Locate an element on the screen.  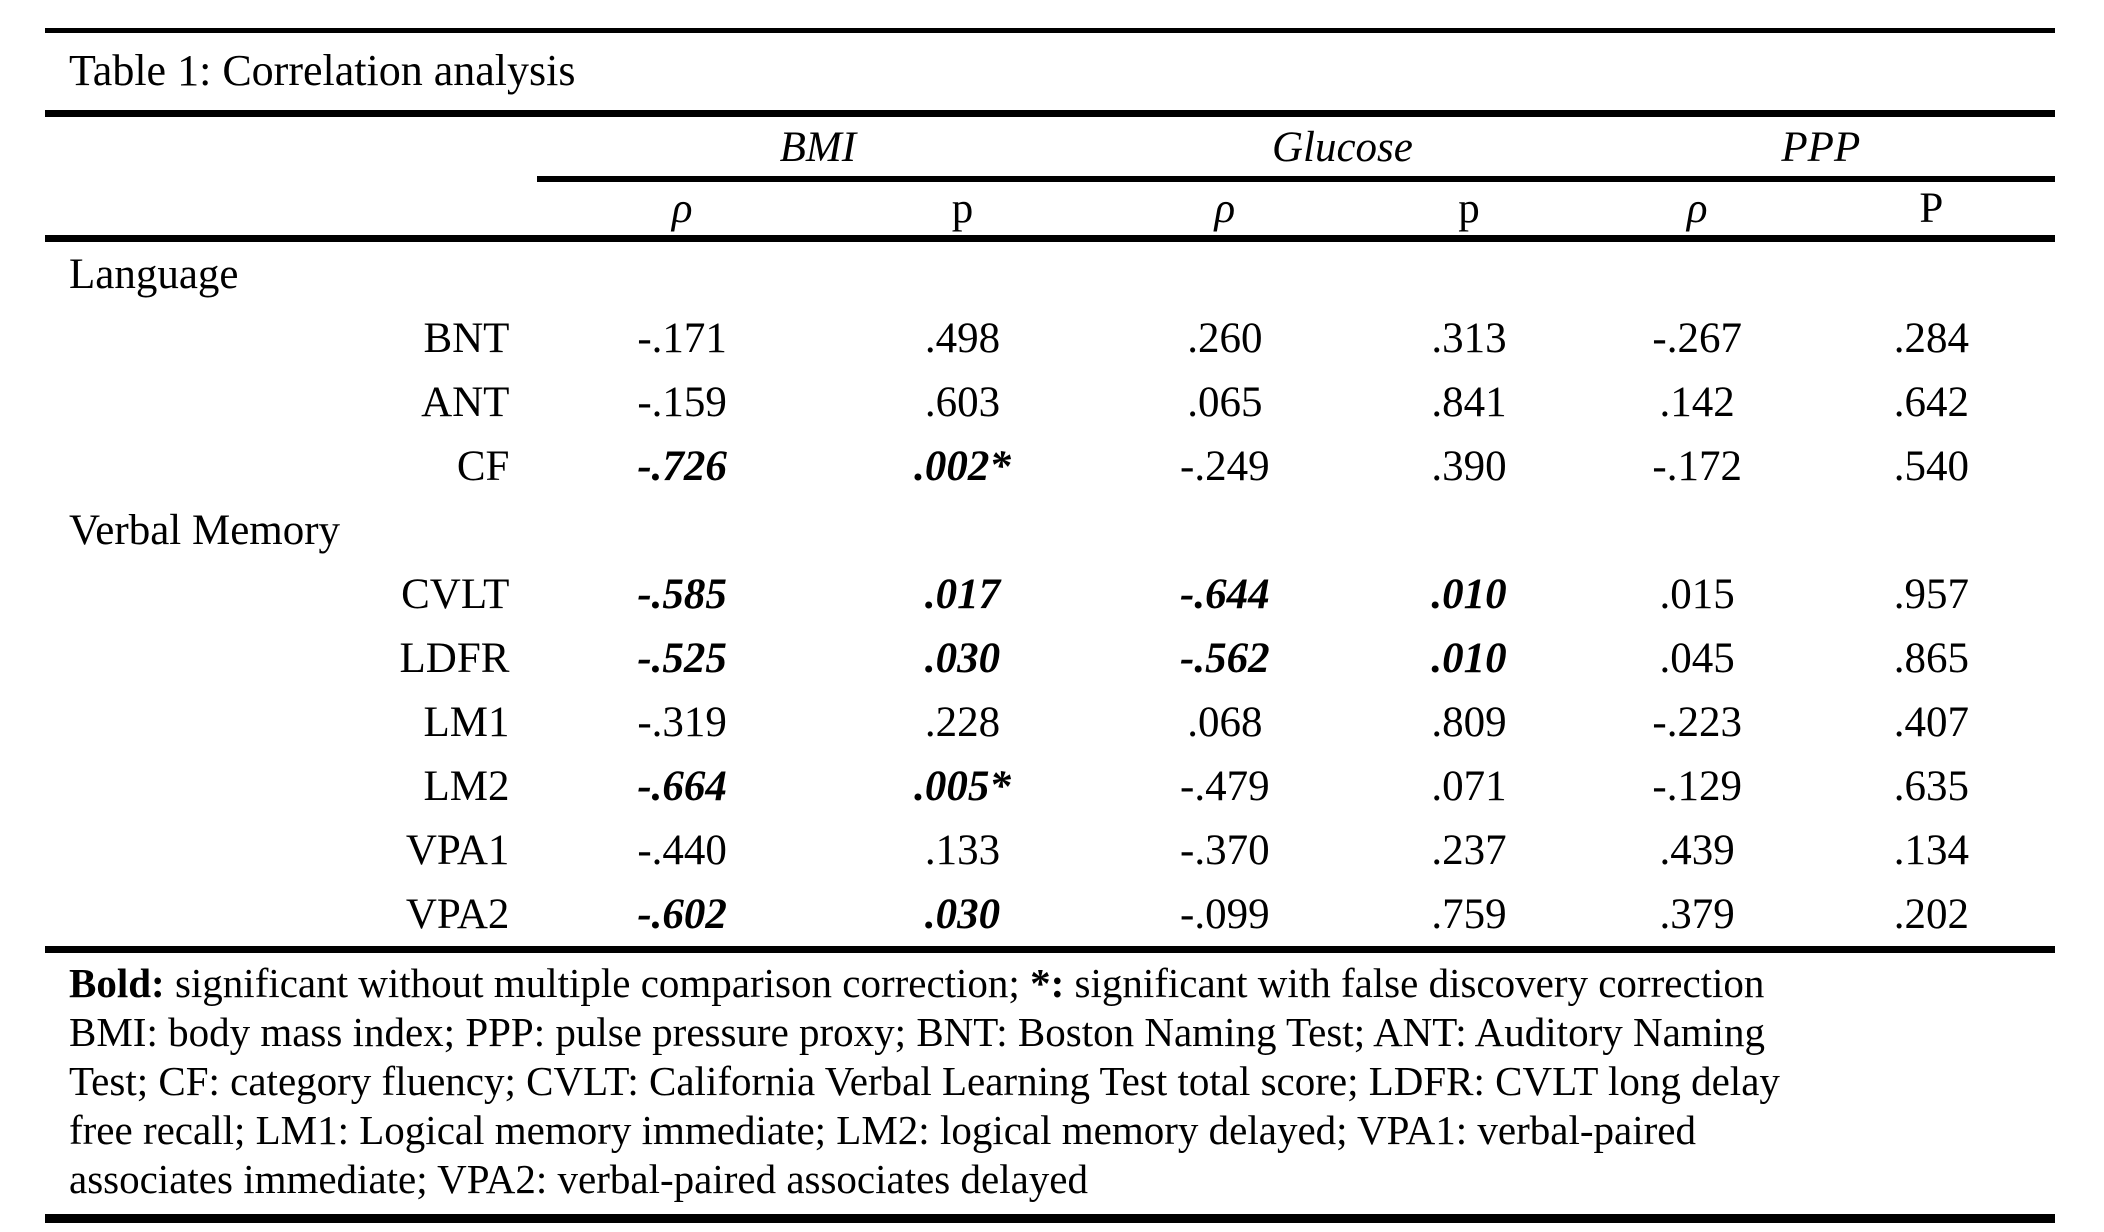
cell-value: .015 is located at coordinates (1697, 594).